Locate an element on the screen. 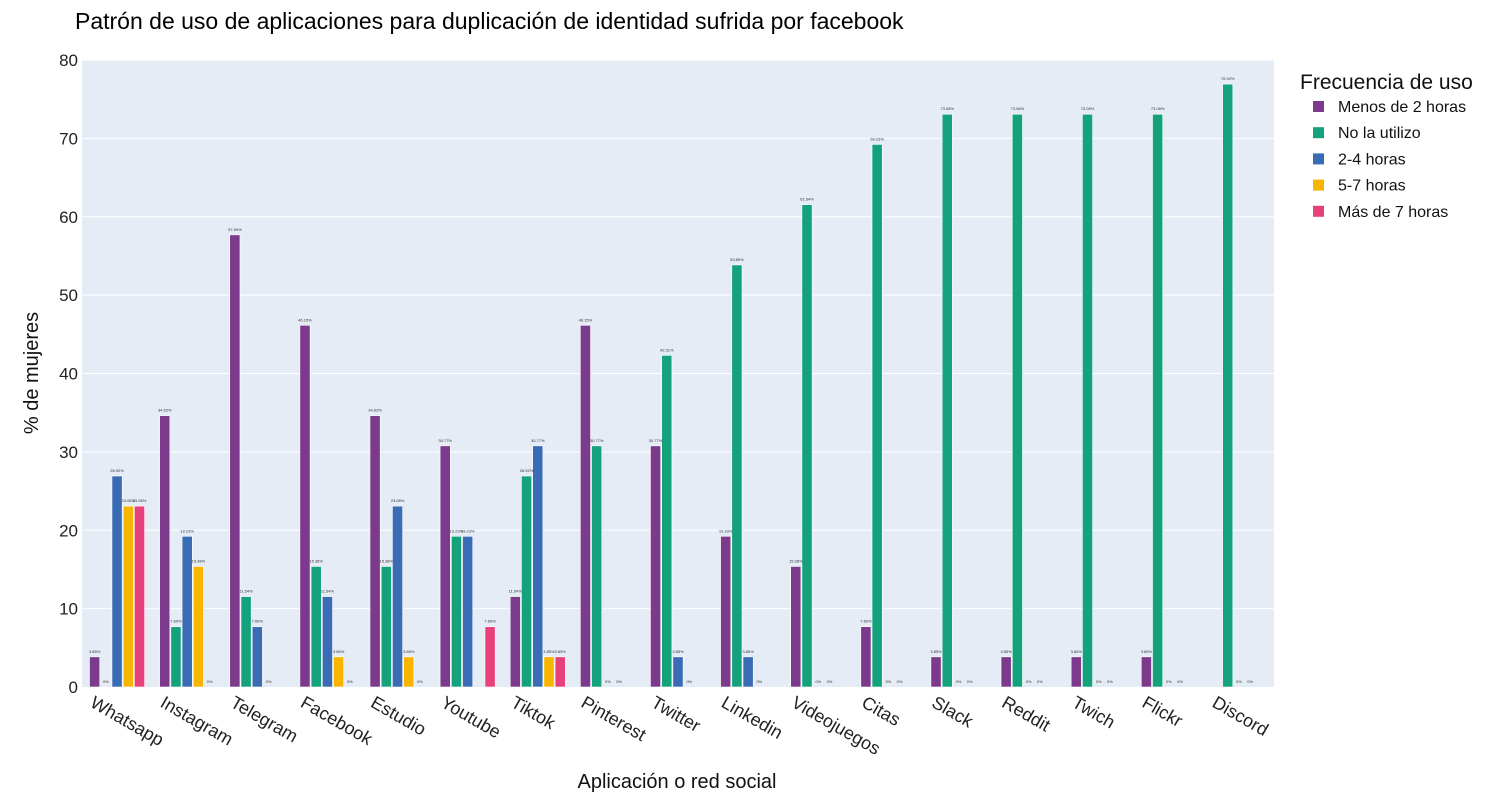  x-tick-label: Tiktok is located at coordinates (534, 712).